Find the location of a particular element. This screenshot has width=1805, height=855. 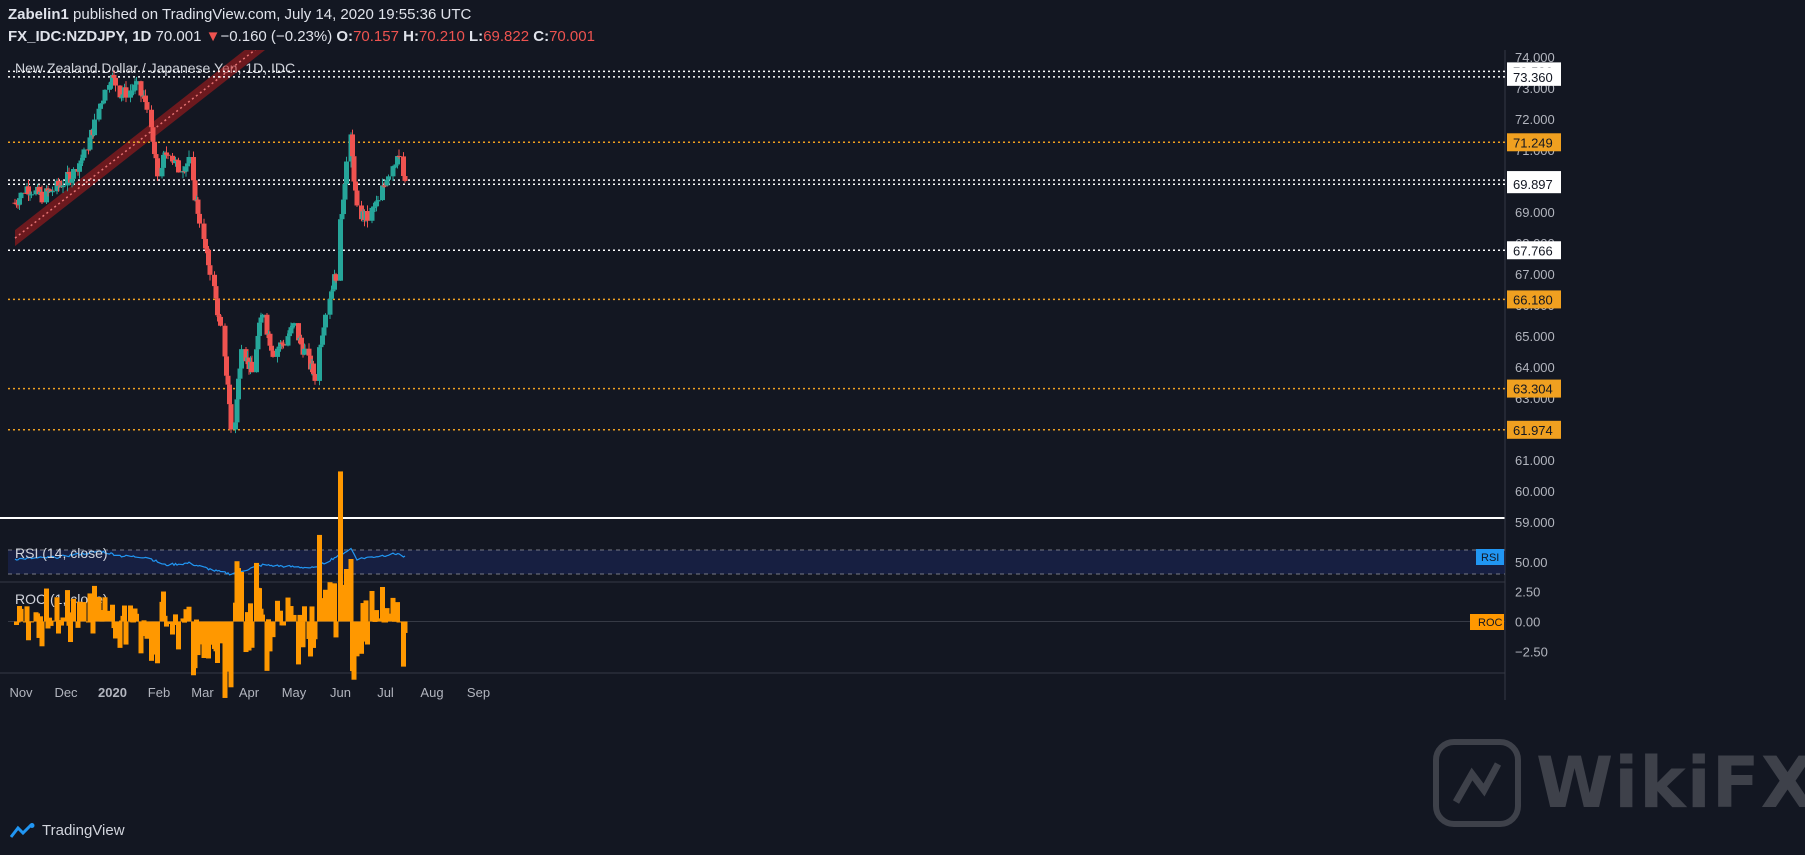

roc-histogram is located at coordinates (211, 584).